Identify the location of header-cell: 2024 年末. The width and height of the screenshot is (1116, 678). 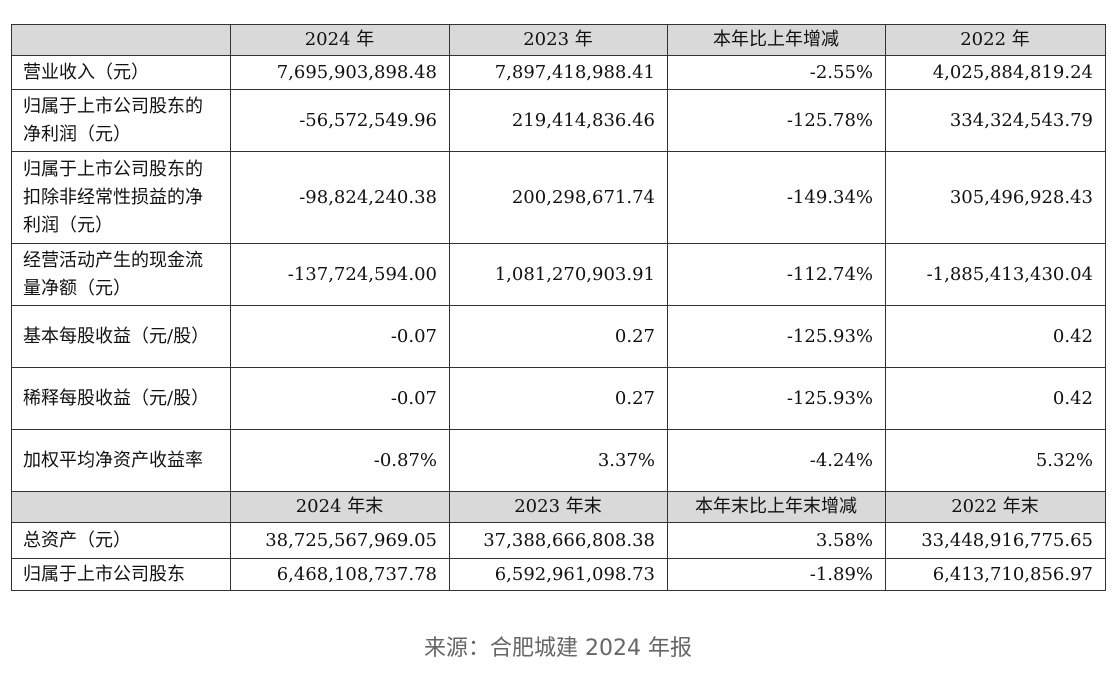
(340, 507).